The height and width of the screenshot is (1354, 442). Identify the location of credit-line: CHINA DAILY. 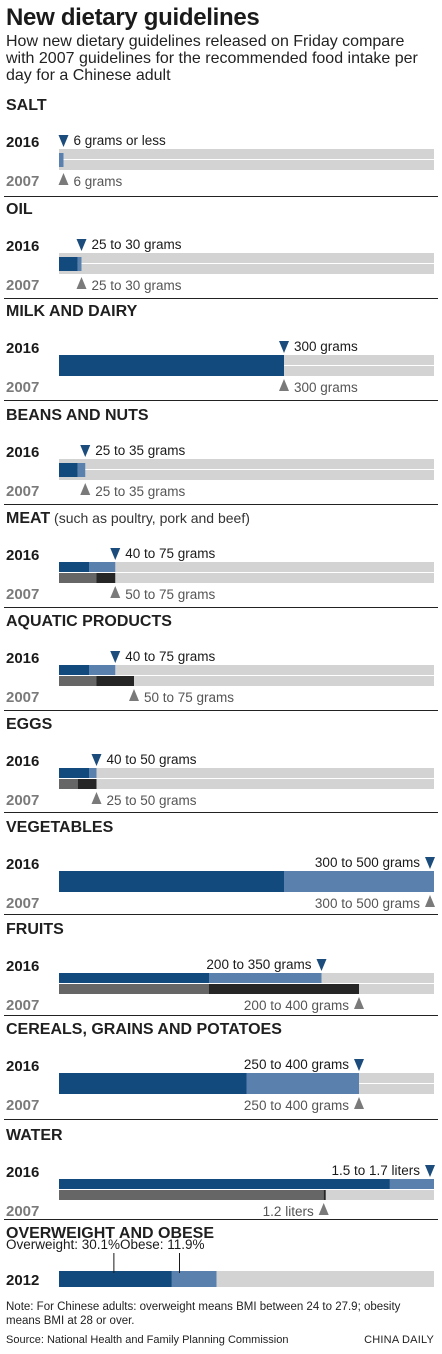
(399, 1340).